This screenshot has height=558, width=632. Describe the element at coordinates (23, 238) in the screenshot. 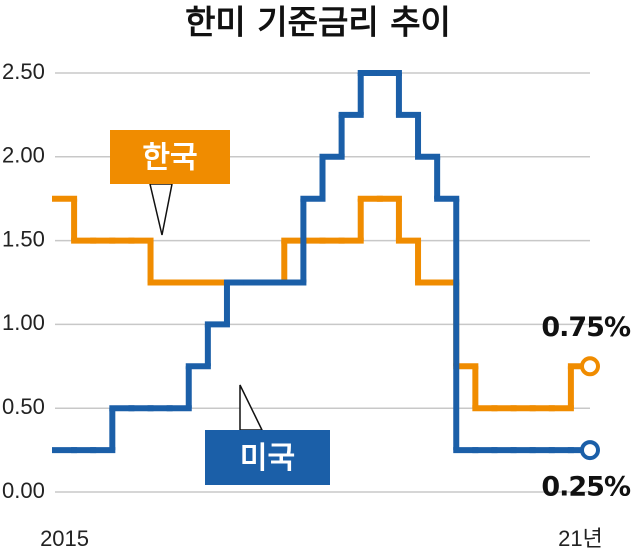

I see `y-tick-label: 1.50` at that location.